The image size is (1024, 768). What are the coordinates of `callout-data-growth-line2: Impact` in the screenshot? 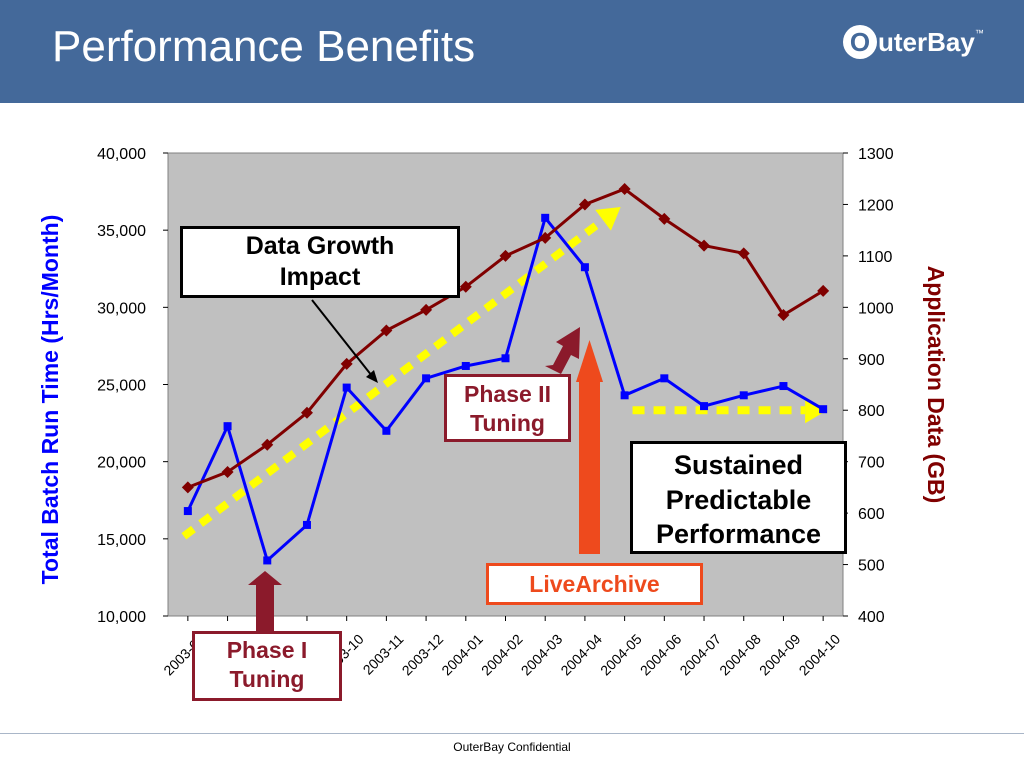 It's located at (320, 277).